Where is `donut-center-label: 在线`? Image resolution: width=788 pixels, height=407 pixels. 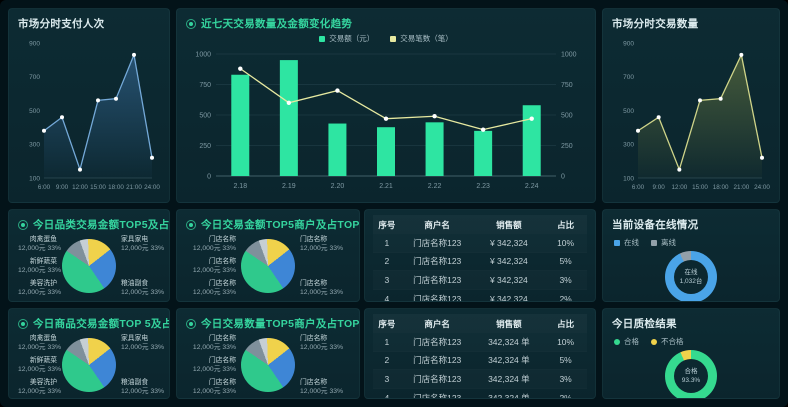 donut-center-label: 在线 is located at coordinates (691, 272).